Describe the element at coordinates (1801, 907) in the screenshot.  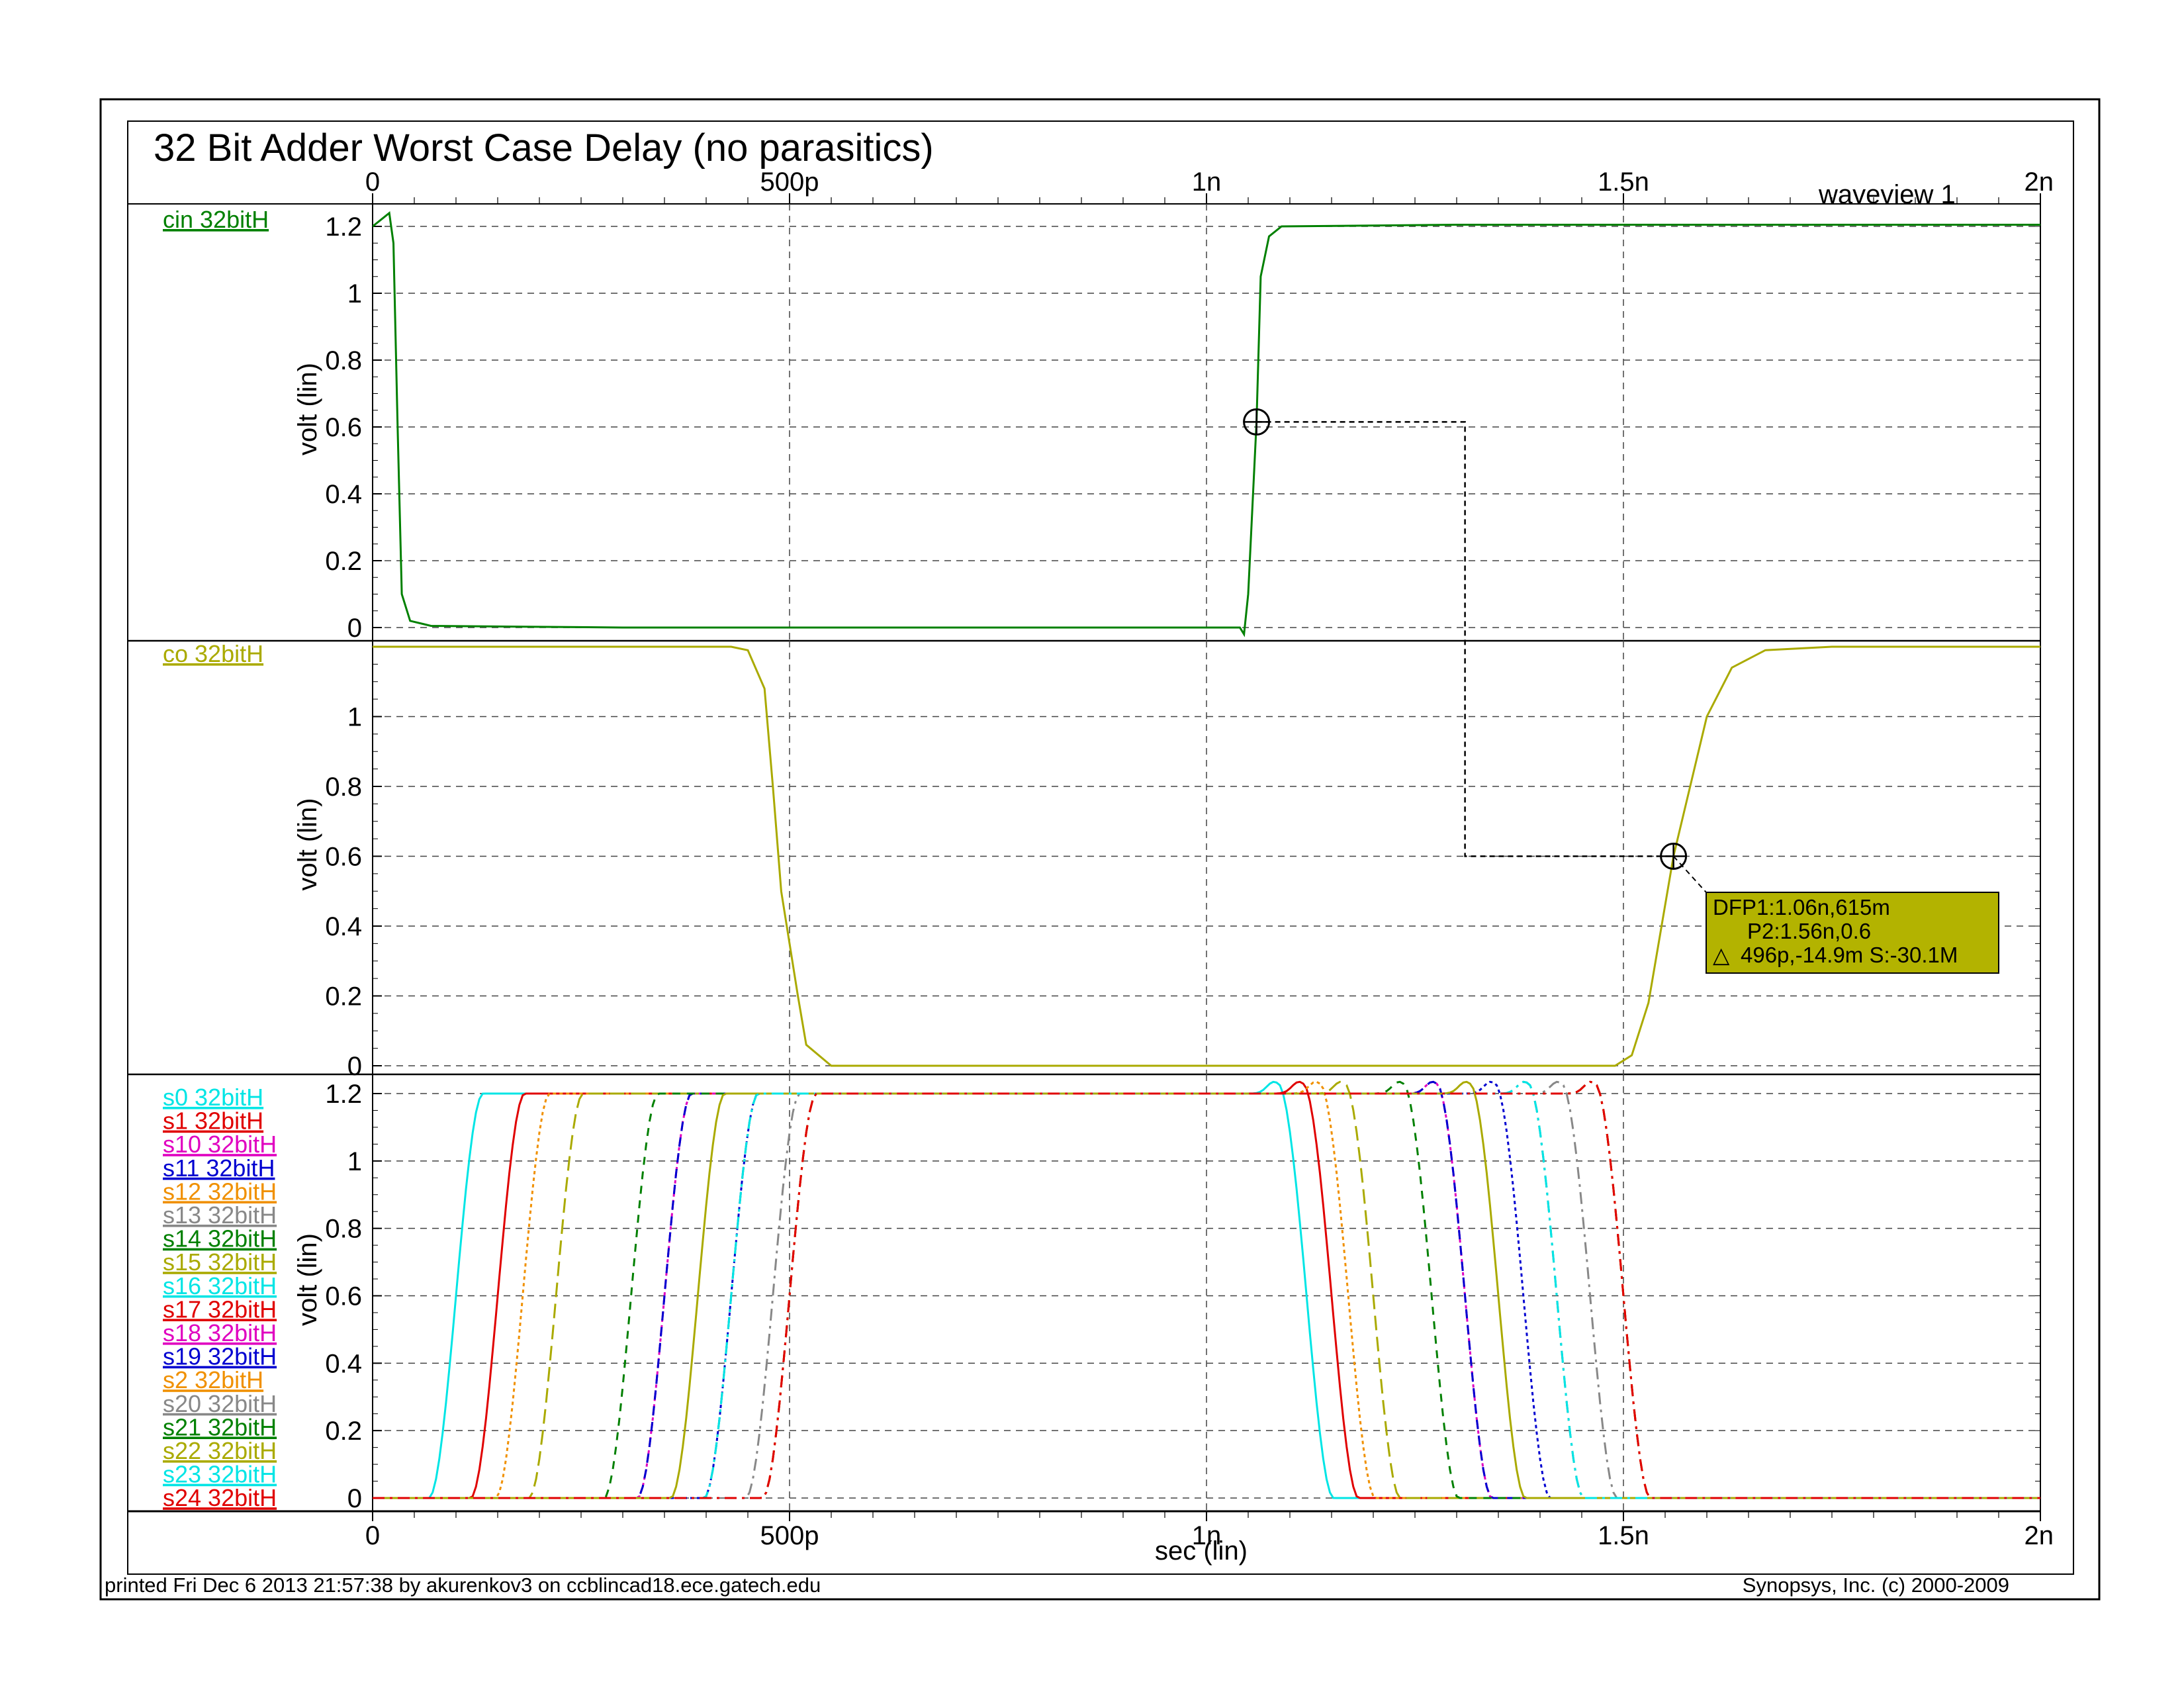
I see `marker-line1: DFP1:1.06n,615m` at that location.